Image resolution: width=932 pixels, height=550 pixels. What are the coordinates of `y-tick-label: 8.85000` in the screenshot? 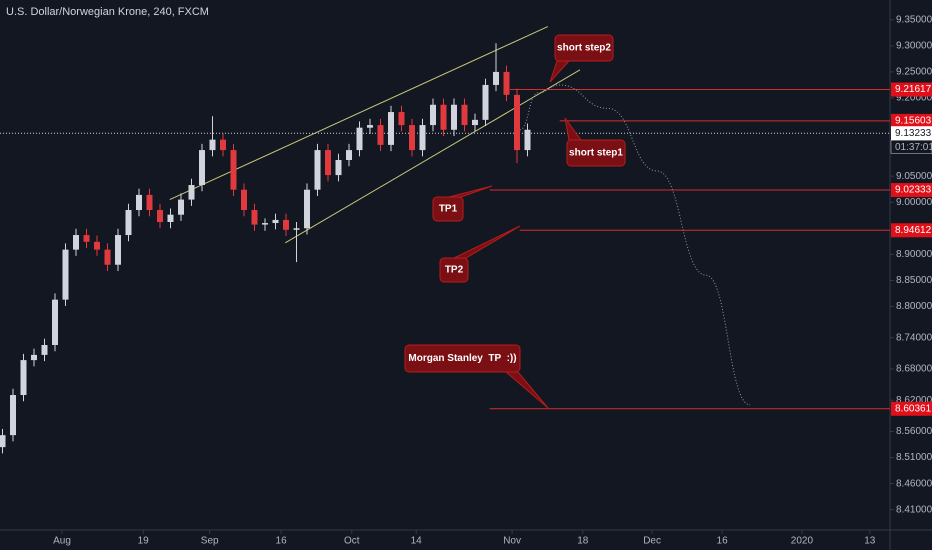 It's located at (914, 280).